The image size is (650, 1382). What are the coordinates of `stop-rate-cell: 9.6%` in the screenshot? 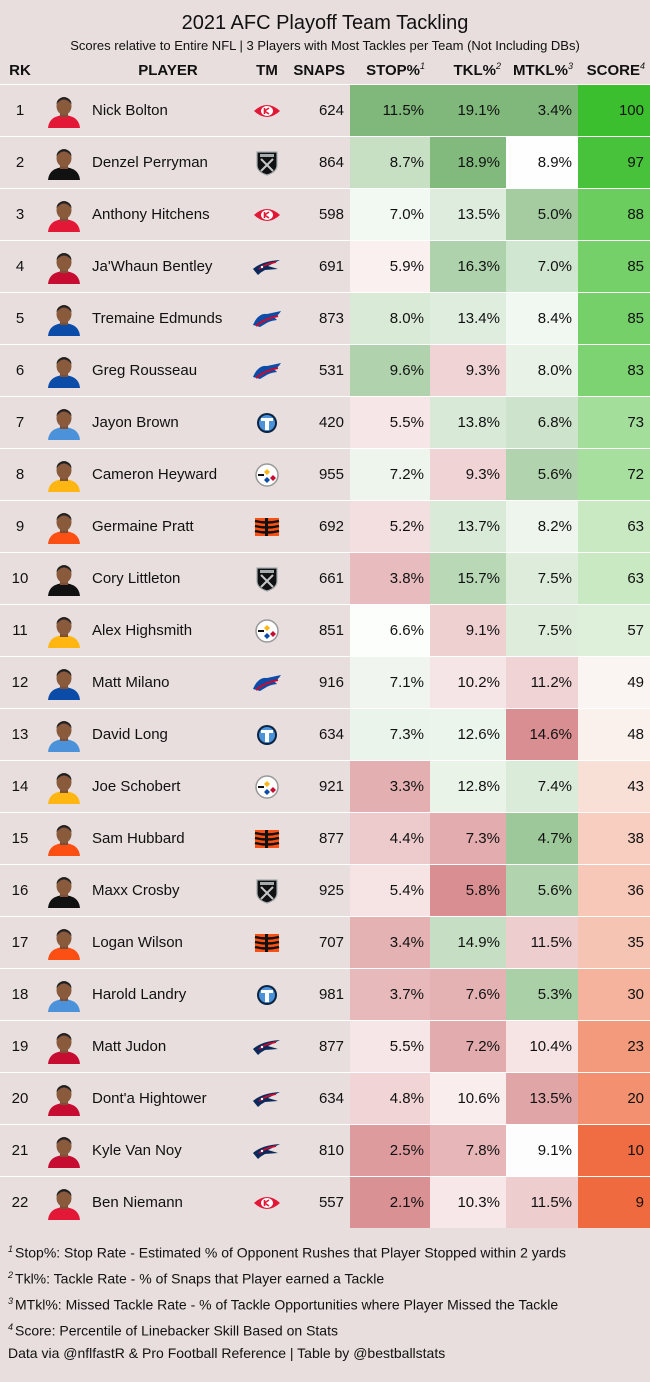 It's located at (390, 370).